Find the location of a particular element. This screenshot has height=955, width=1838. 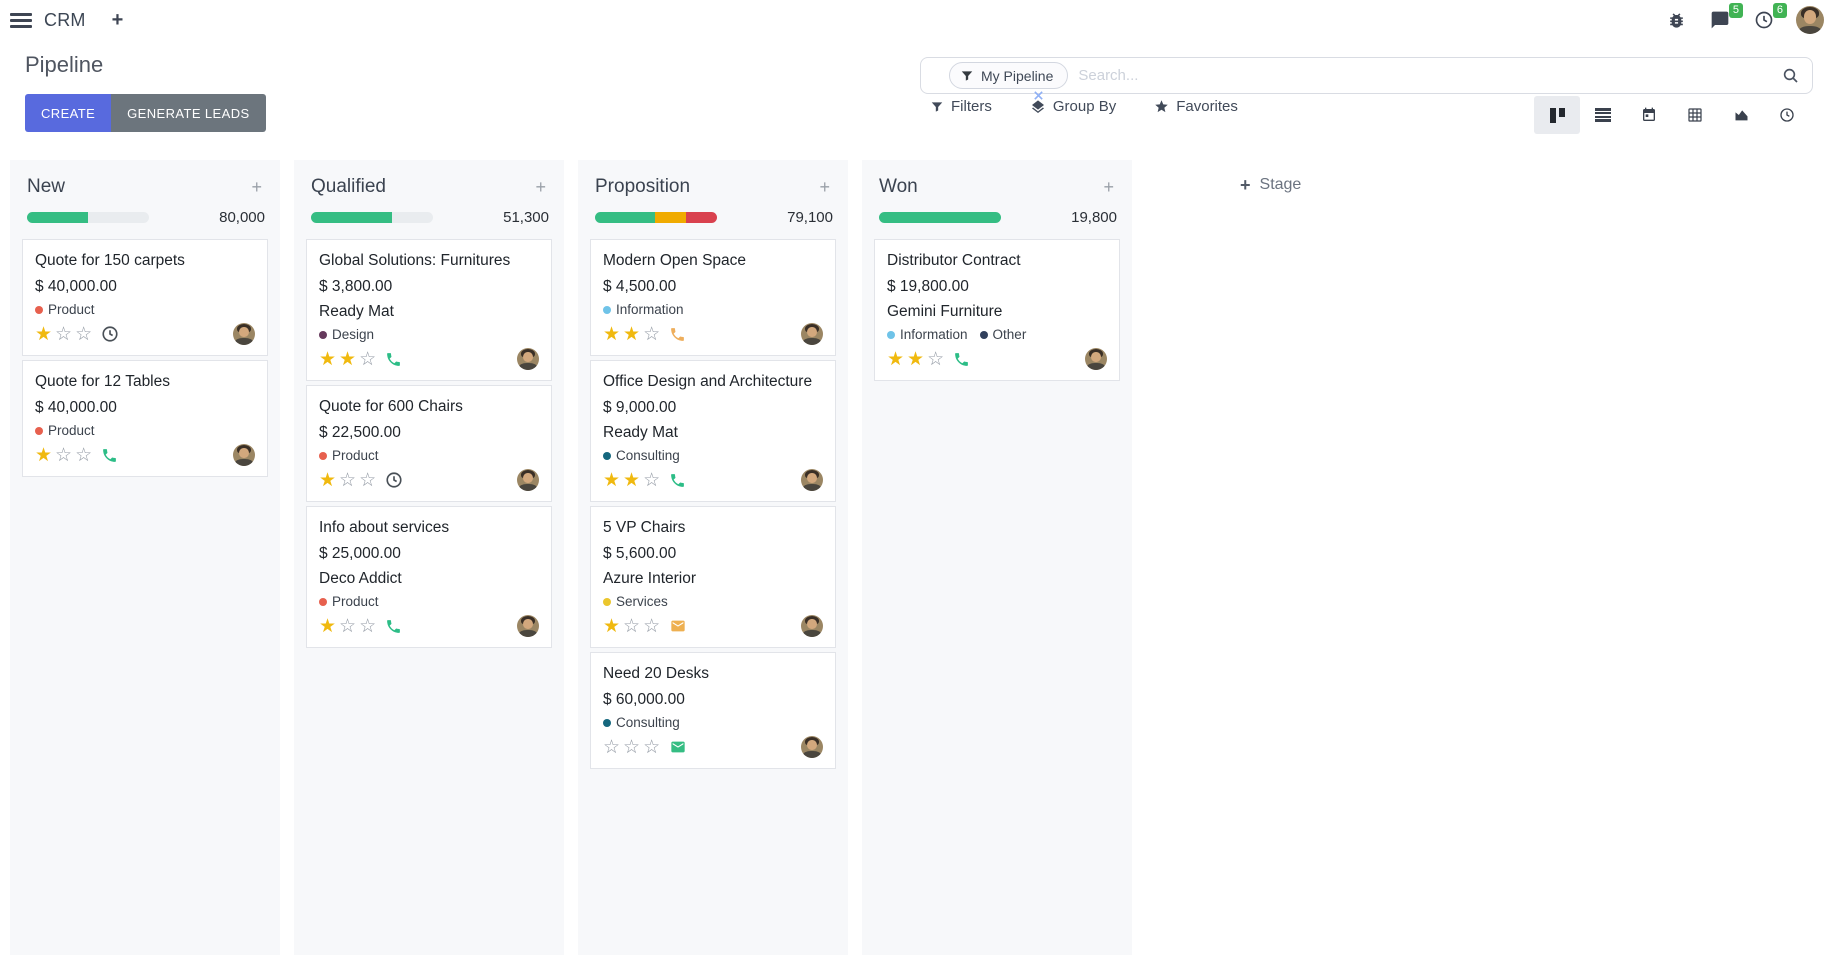

tag-dot is located at coordinates (39, 430).